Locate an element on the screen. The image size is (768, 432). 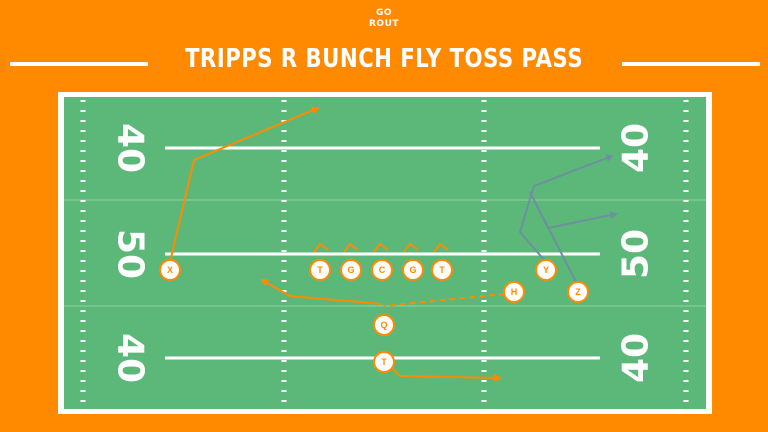
title-rule-left is located at coordinates (79, 64).